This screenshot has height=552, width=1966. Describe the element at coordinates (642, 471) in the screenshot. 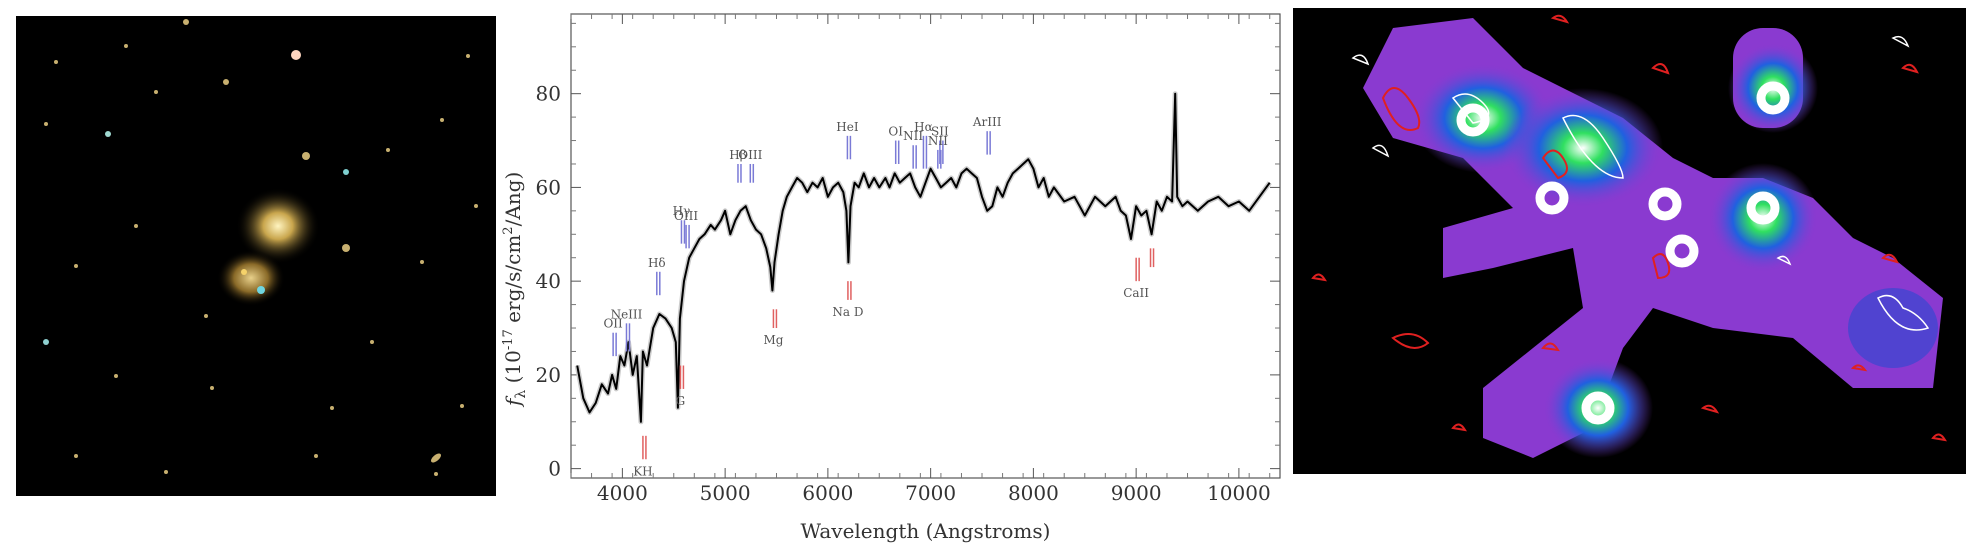

I see `absorption-line-label: KH` at that location.